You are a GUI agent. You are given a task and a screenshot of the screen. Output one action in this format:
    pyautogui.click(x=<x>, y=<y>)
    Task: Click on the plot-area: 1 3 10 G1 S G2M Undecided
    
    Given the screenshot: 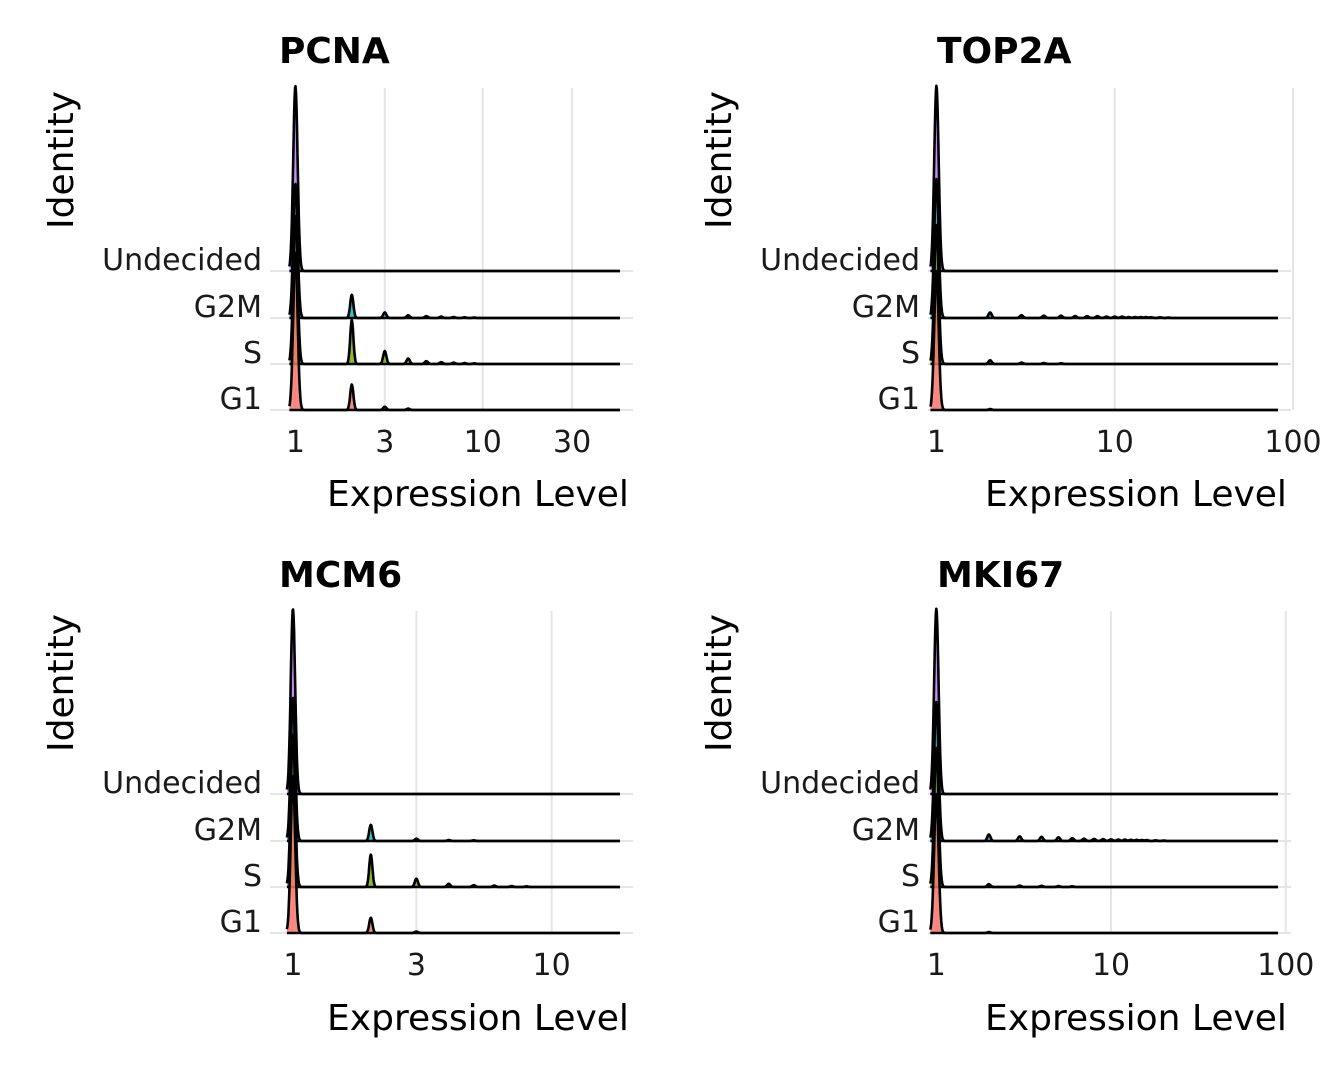 What is the action you would take?
    pyautogui.click(x=367, y=795)
    